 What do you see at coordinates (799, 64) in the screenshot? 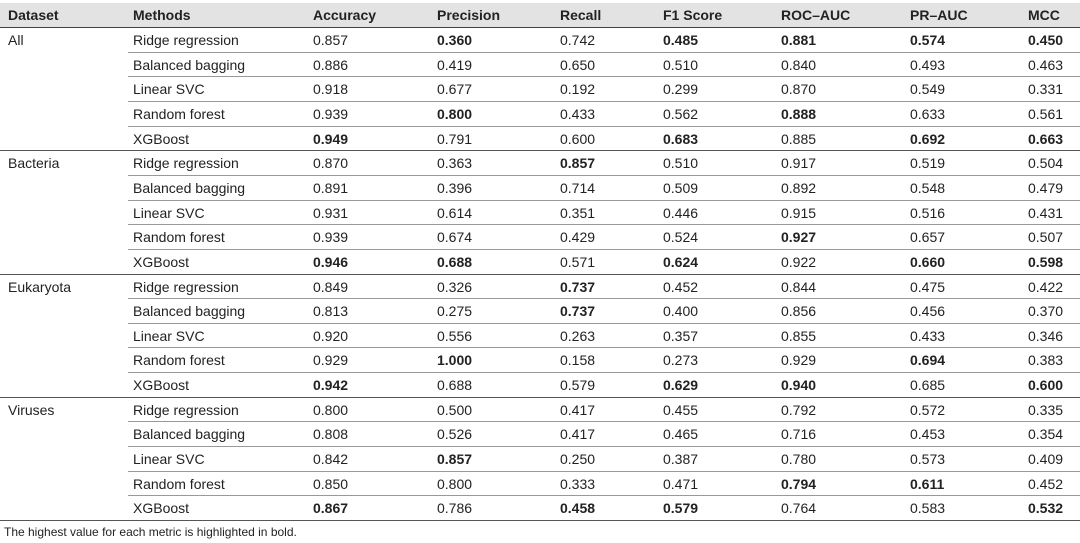
I see `metric-cell: 0.840` at bounding box center [799, 64].